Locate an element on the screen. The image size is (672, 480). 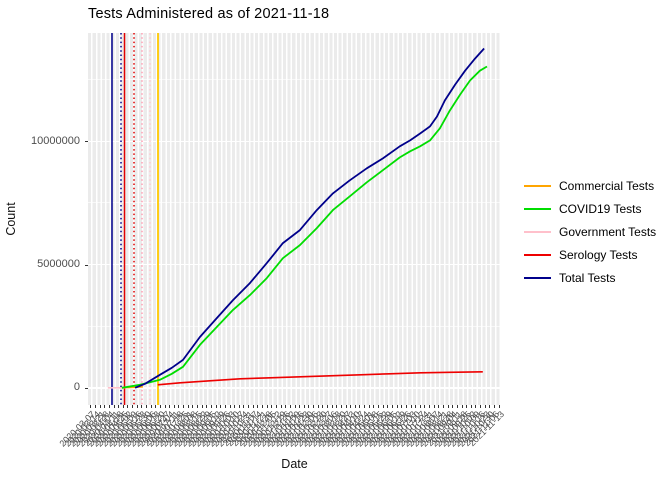
chart-title: Tests Administered as of 2021-11-18 is located at coordinates (209, 14).